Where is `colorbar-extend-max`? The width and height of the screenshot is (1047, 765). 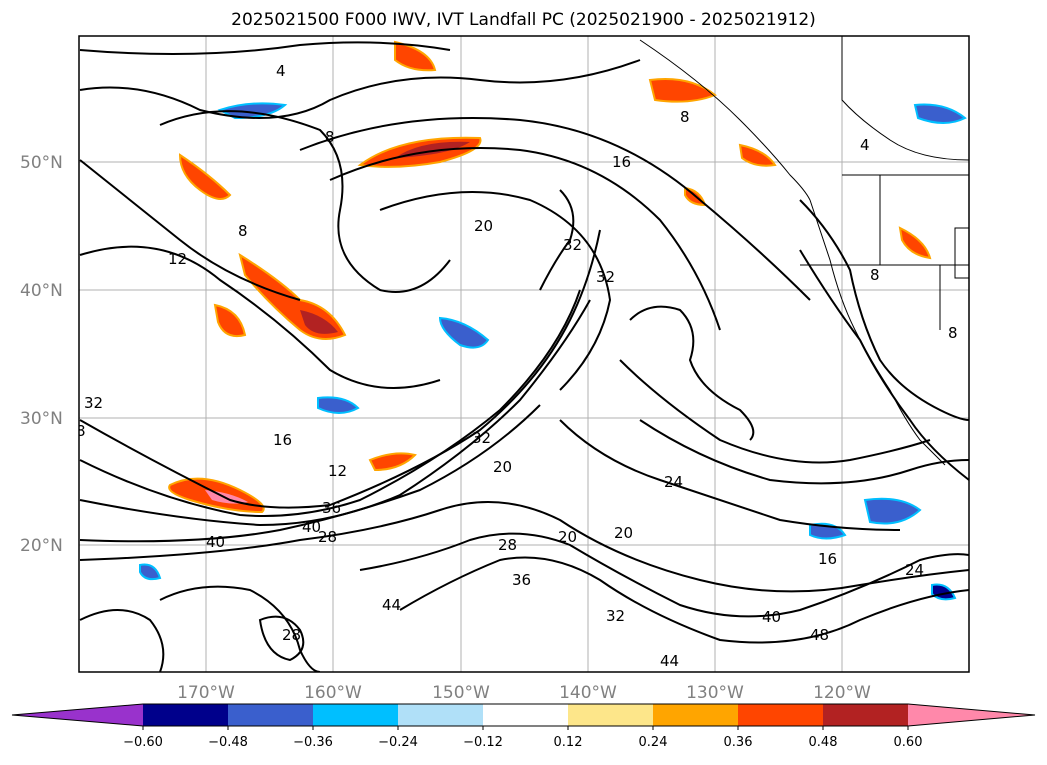 colorbar-extend-max is located at coordinates (971, 715).